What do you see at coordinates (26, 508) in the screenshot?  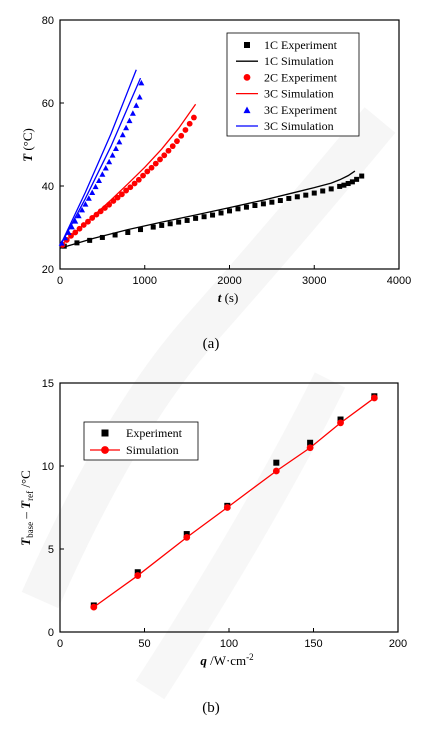 I see `chart-b-ylabel: Tbase – Tref /°C` at bounding box center [26, 508].